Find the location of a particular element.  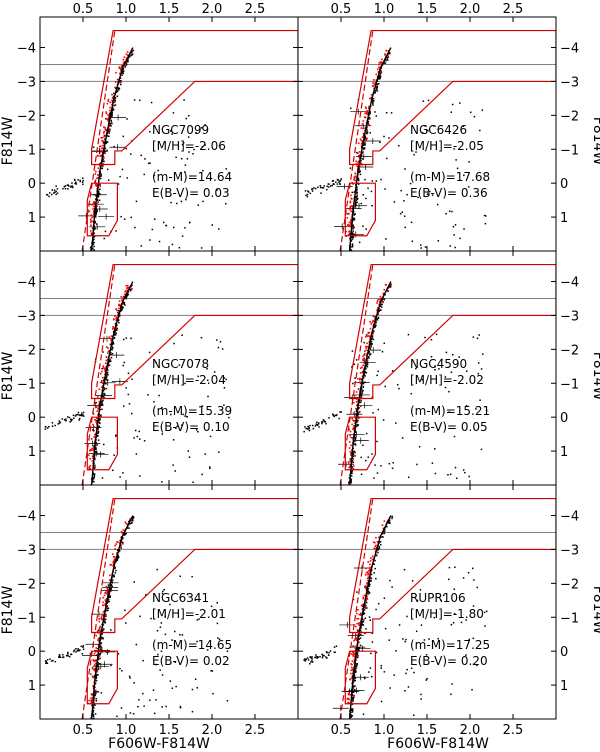

y-tick-label: −2 is located at coordinates (569, 350).